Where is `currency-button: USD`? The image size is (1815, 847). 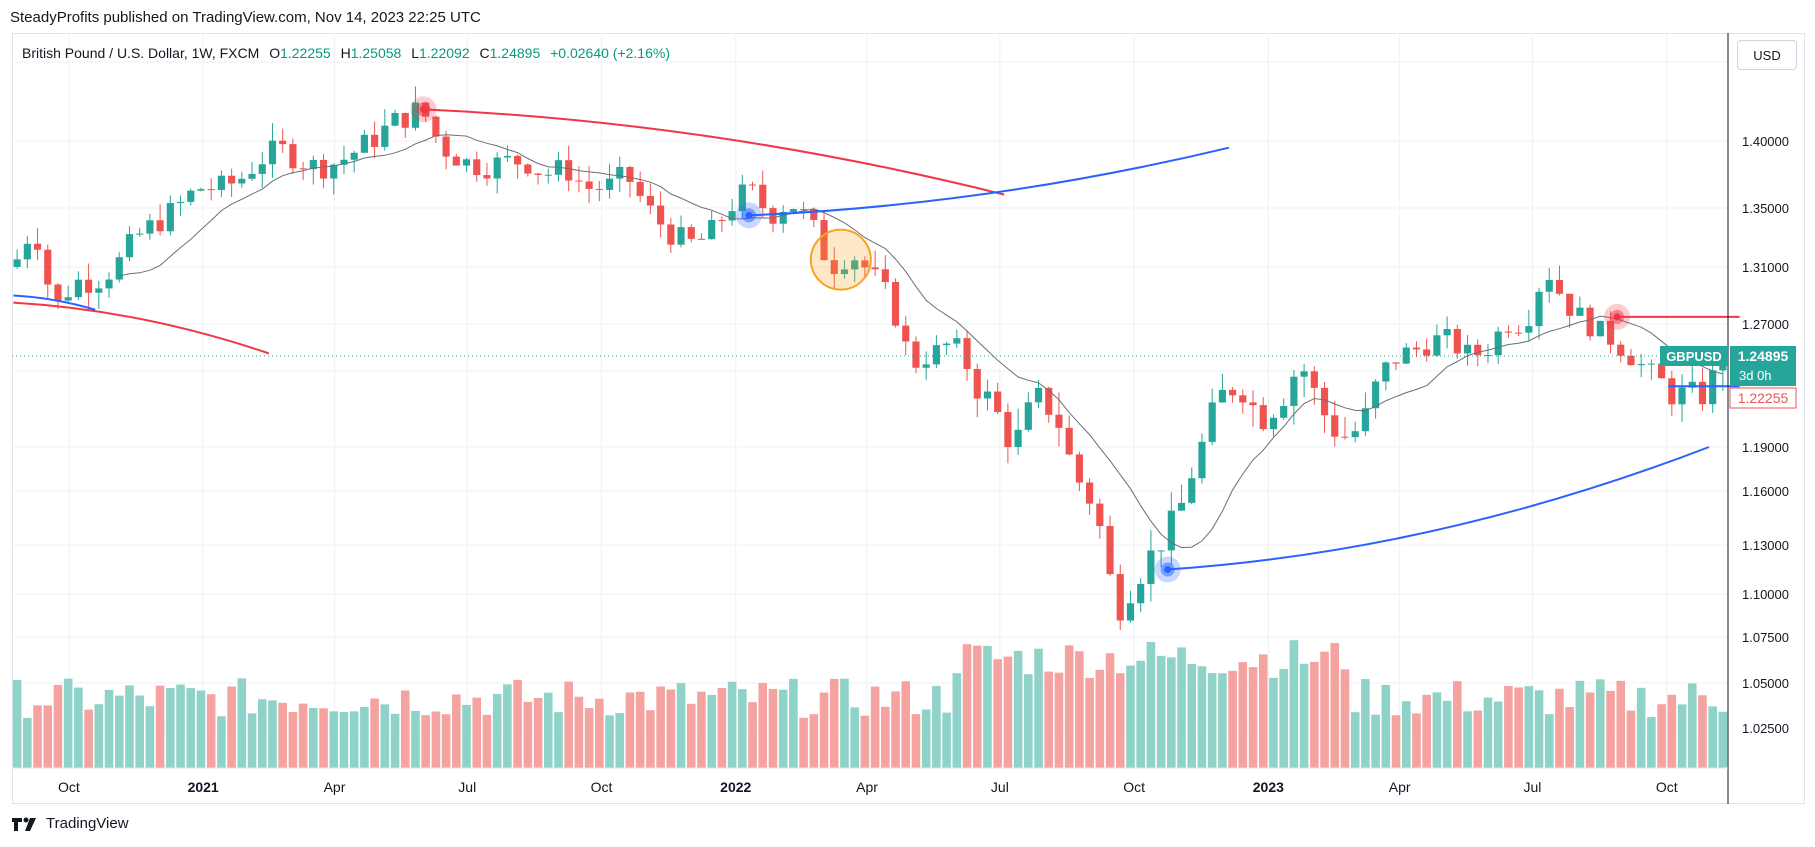
currency-button: USD is located at coordinates (1767, 55).